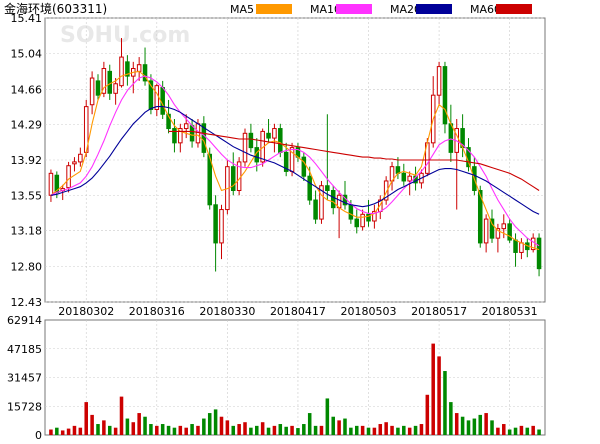 This screenshot has height=444, width=600. Describe the element at coordinates (24, 378) in the screenshot. I see `volume-y-tick-label: 31457` at that location.